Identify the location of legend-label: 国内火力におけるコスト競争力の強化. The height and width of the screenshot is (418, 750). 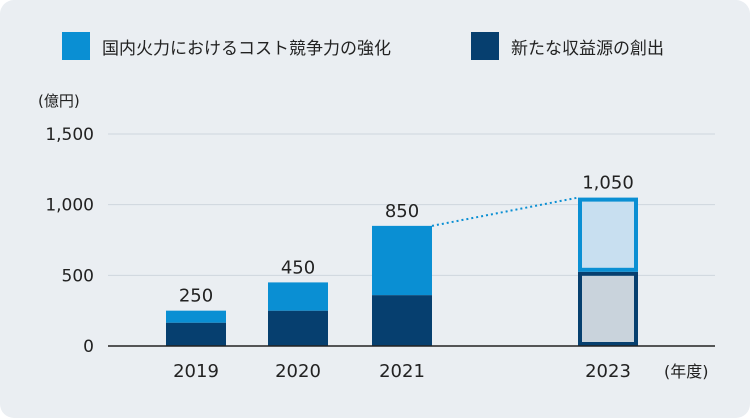
(246, 48).